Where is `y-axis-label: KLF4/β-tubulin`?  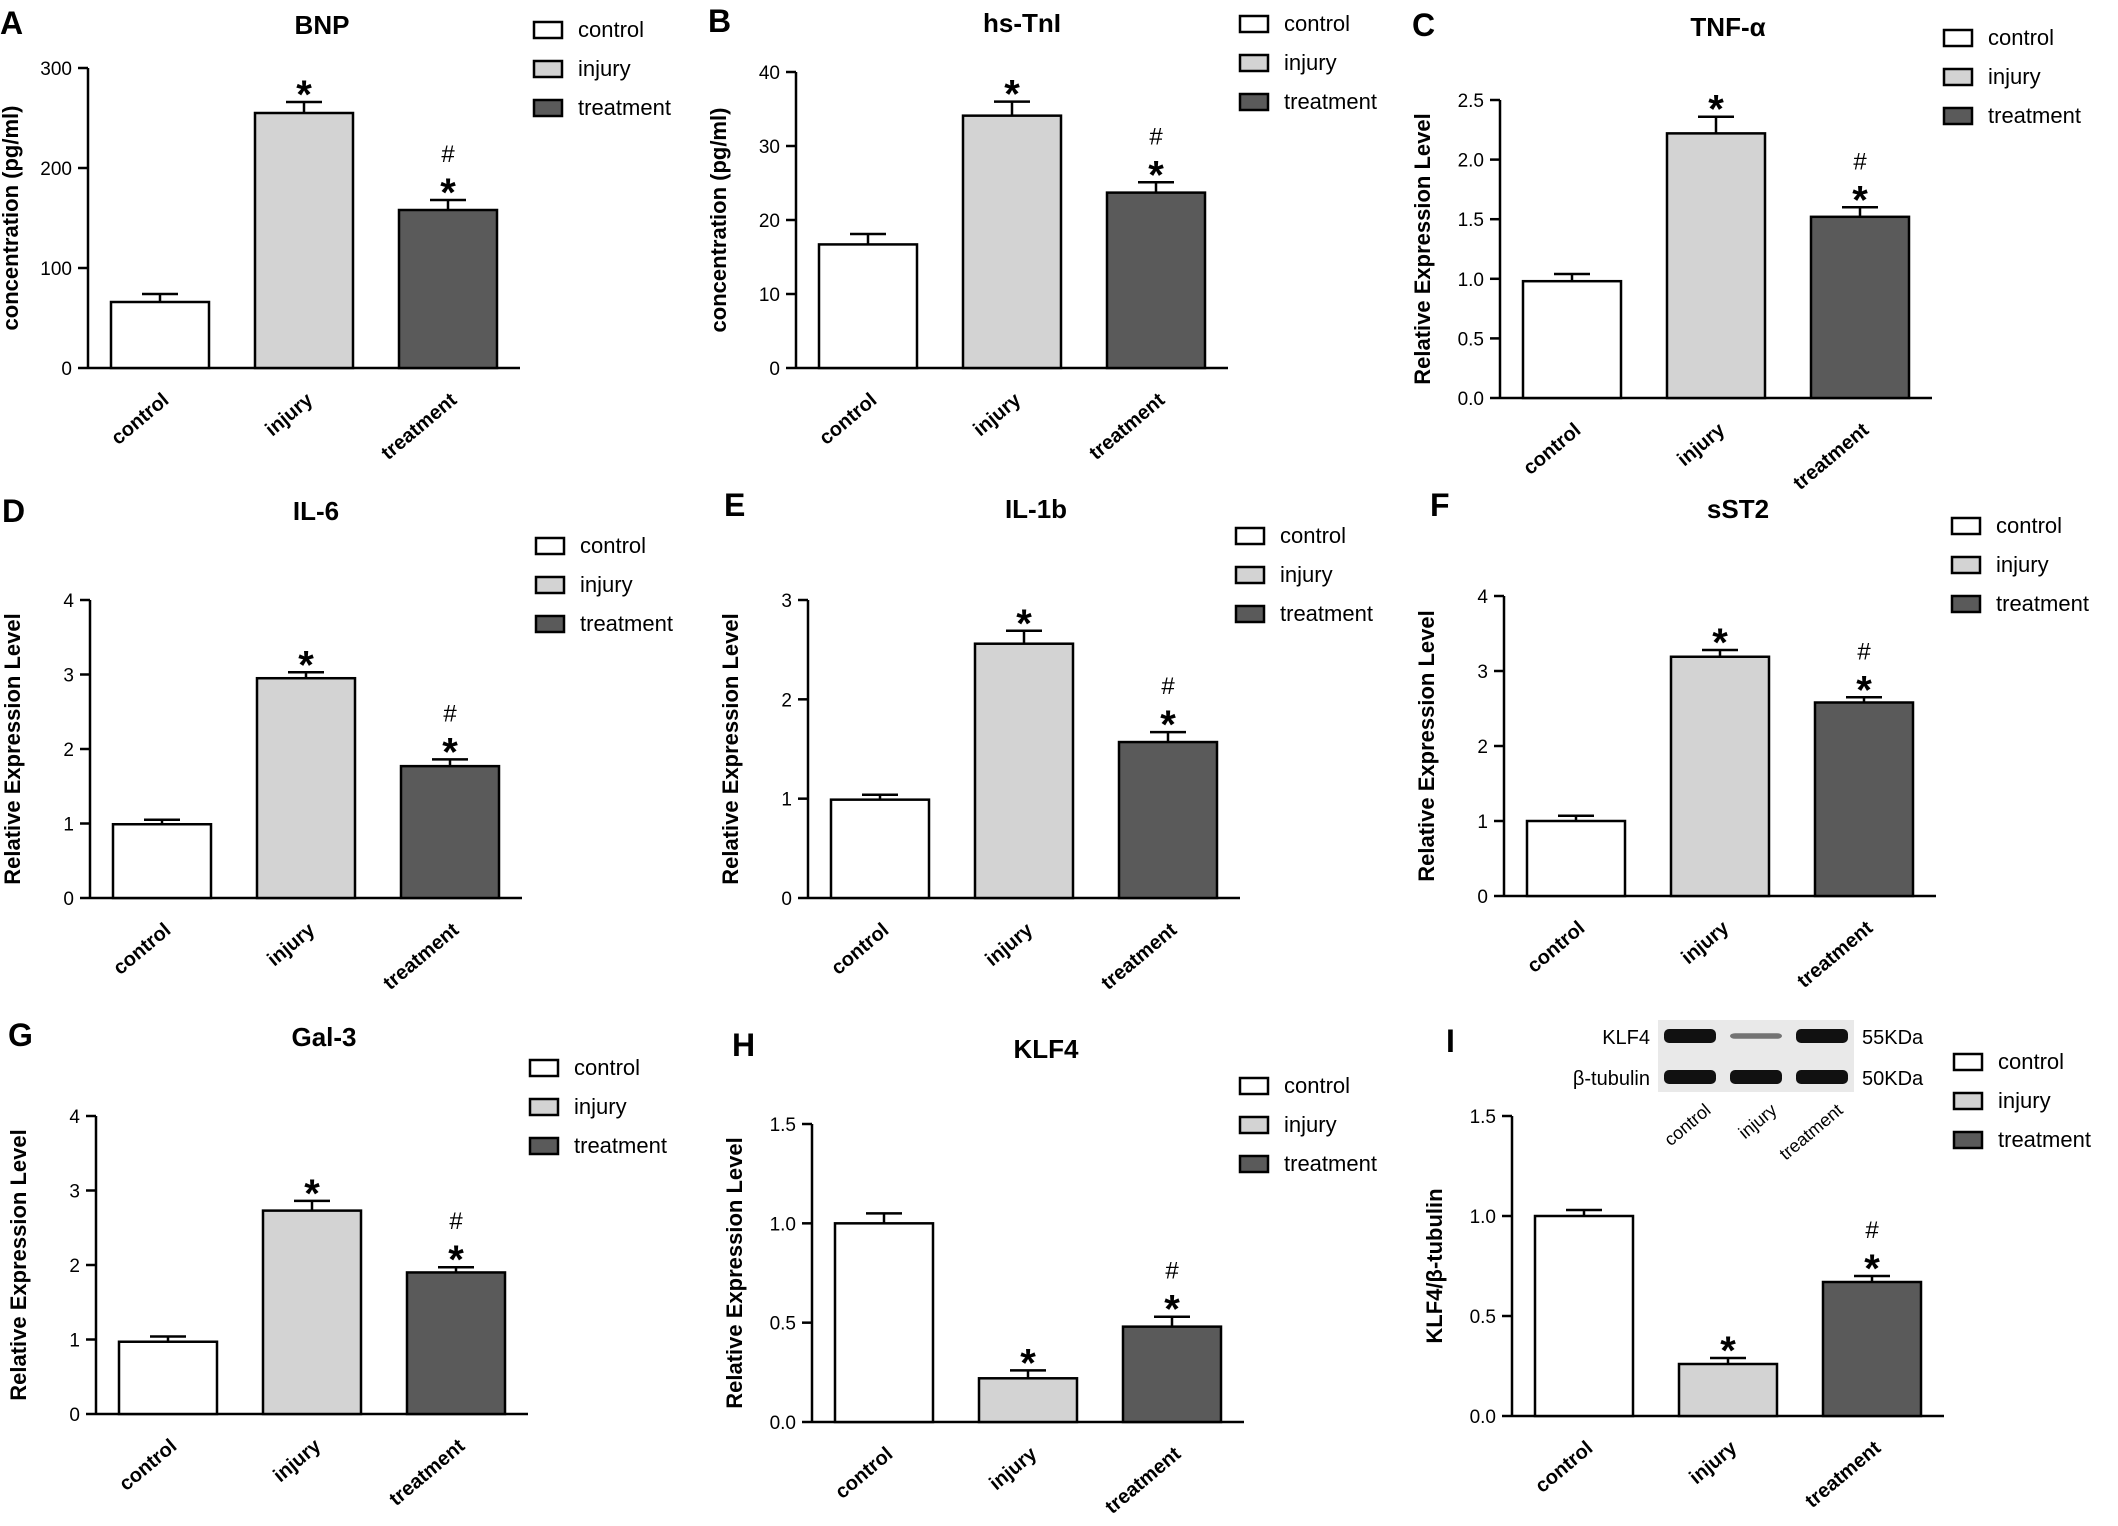 y-axis-label: KLF4/β-tubulin is located at coordinates (1434, 1265).